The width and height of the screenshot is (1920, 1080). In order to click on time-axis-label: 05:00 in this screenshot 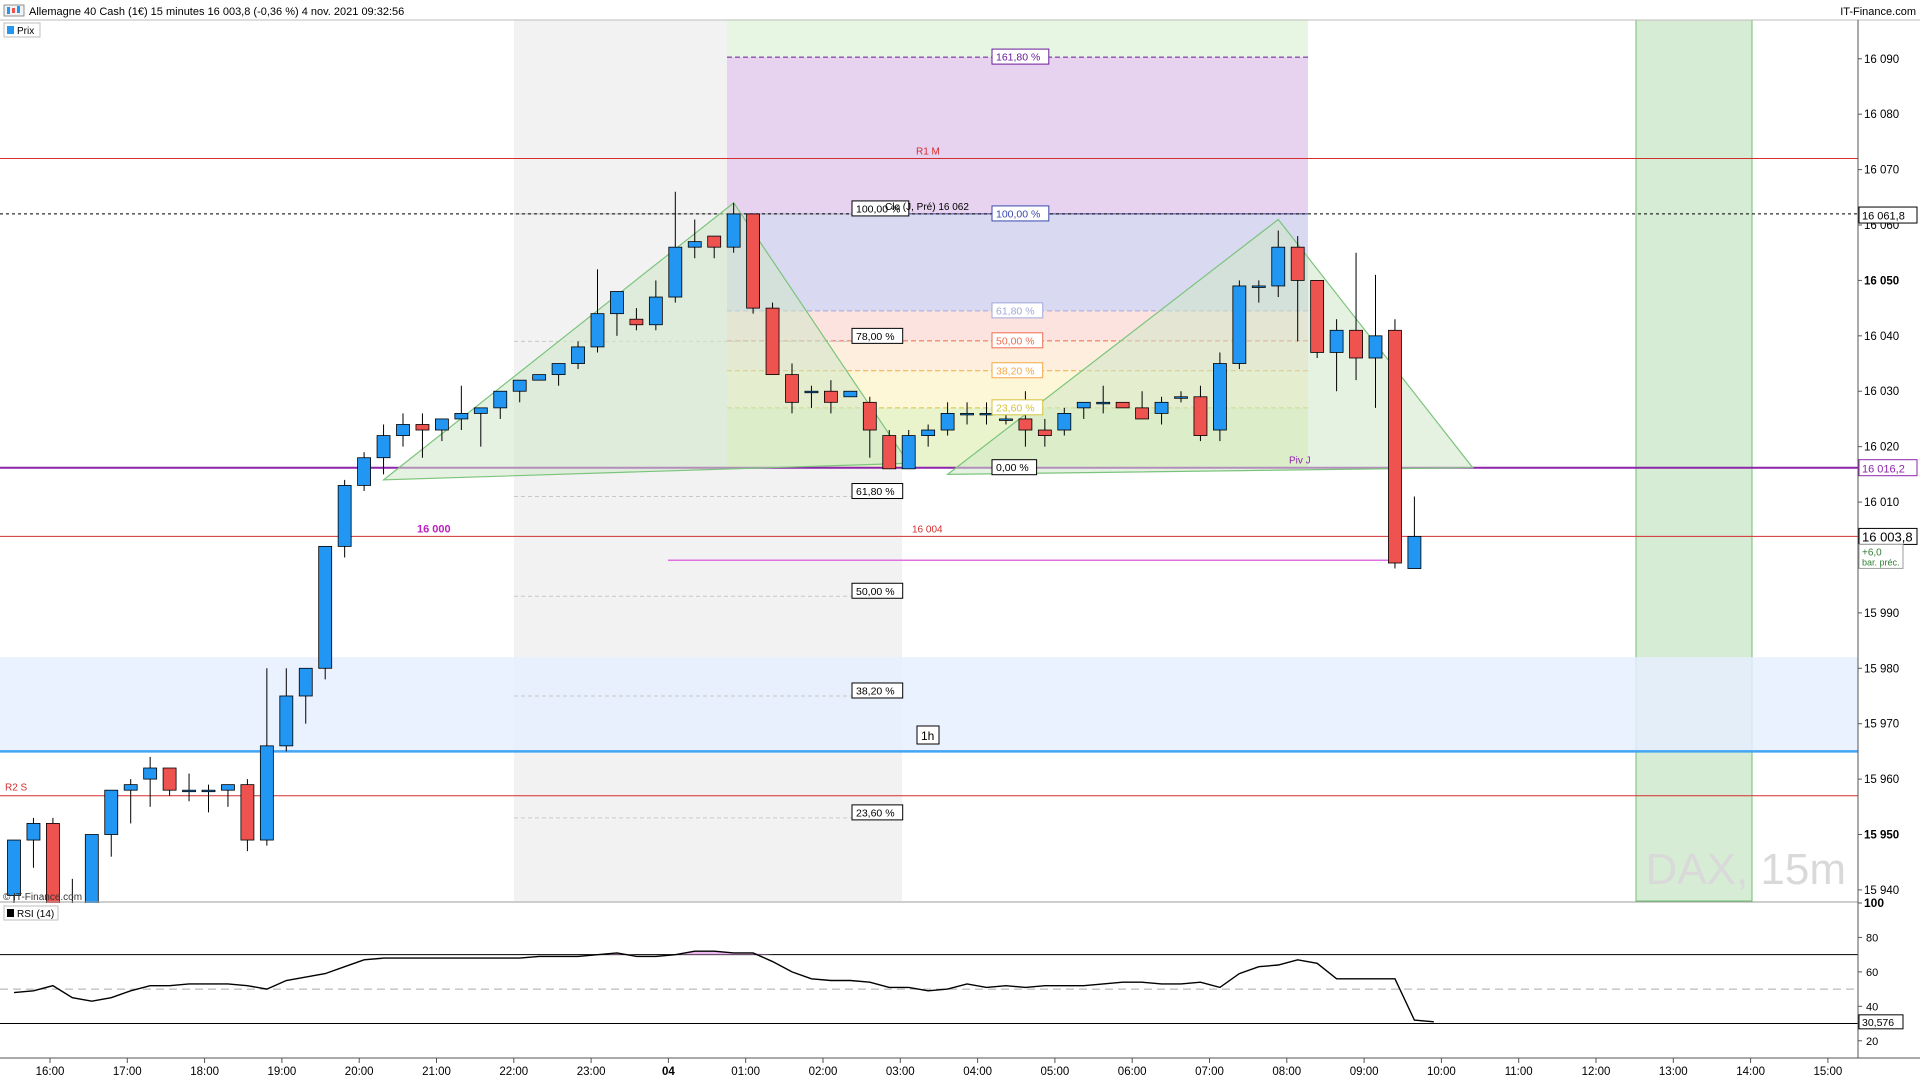, I will do `click(1055, 1072)`.